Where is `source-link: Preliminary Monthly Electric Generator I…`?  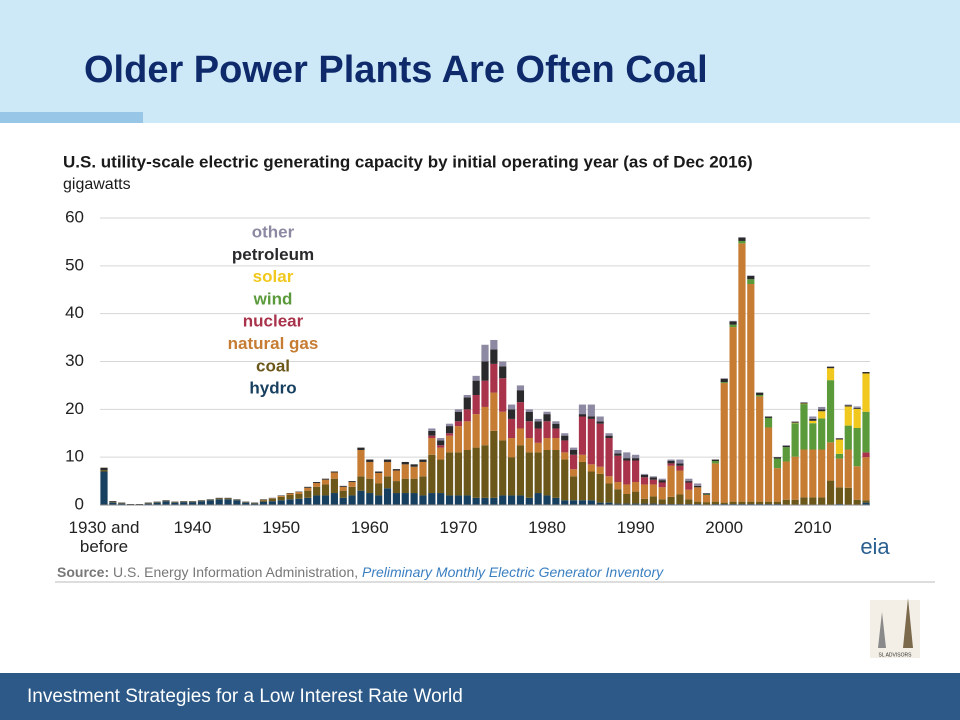
source-link: Preliminary Monthly Electric Generator I… is located at coordinates (513, 572).